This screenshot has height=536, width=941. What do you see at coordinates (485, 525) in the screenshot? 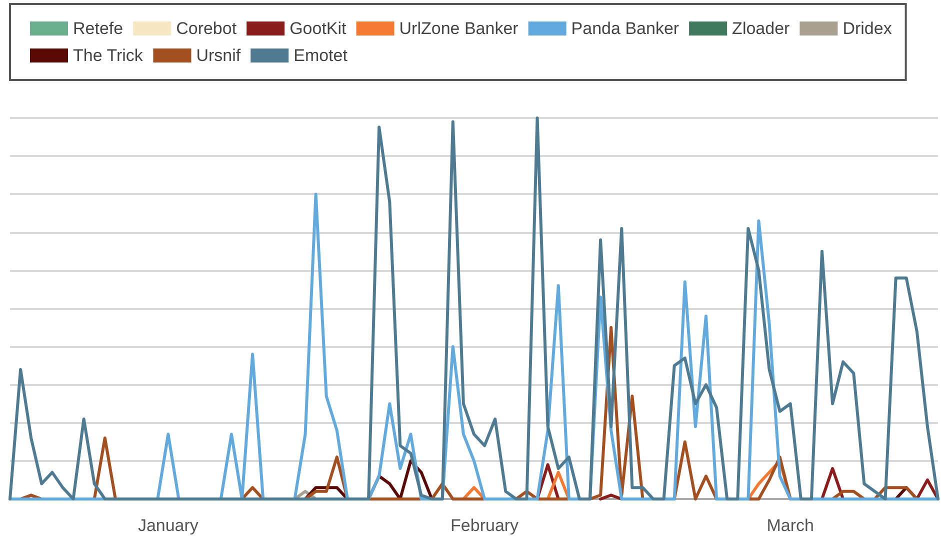
I see `x-tick-label: February` at bounding box center [485, 525].